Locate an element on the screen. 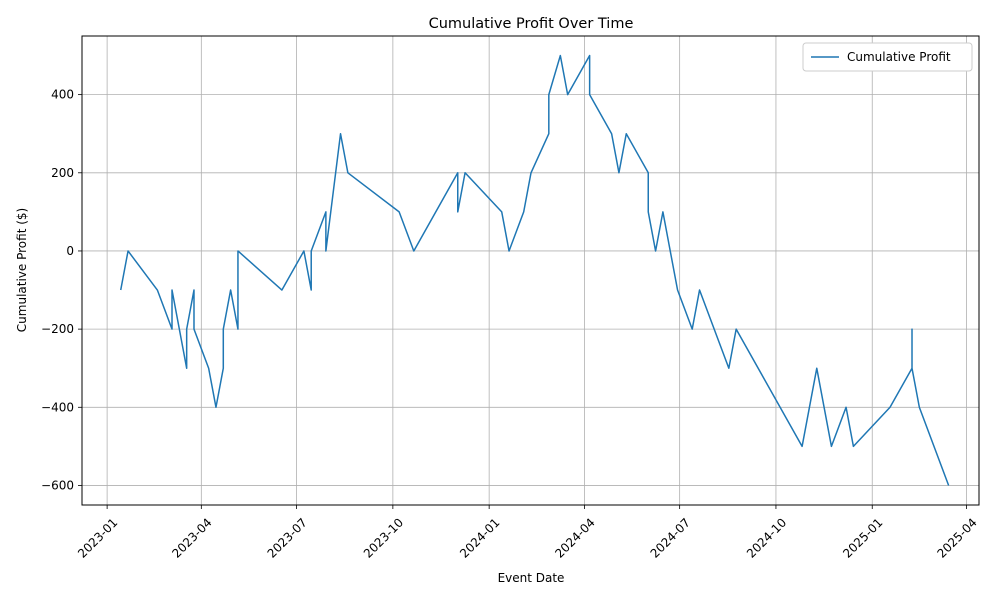 The image size is (1000, 600). x-tick-label: 2024-04 is located at coordinates (574, 537).